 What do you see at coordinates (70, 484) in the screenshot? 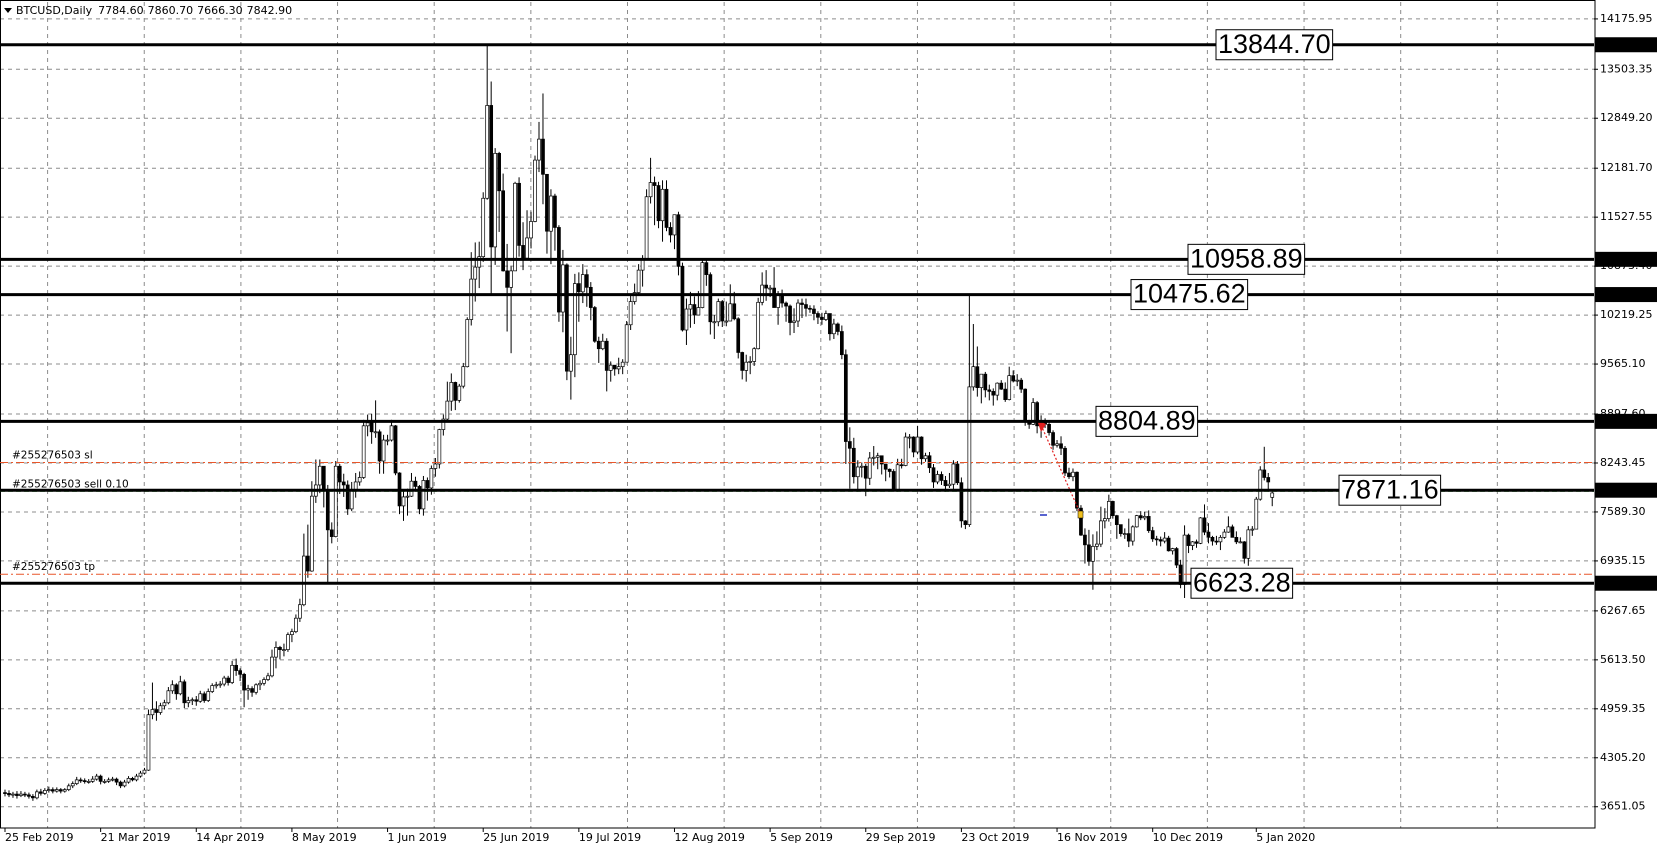
I see `order-label: #255276503 sell 0.10` at bounding box center [70, 484].